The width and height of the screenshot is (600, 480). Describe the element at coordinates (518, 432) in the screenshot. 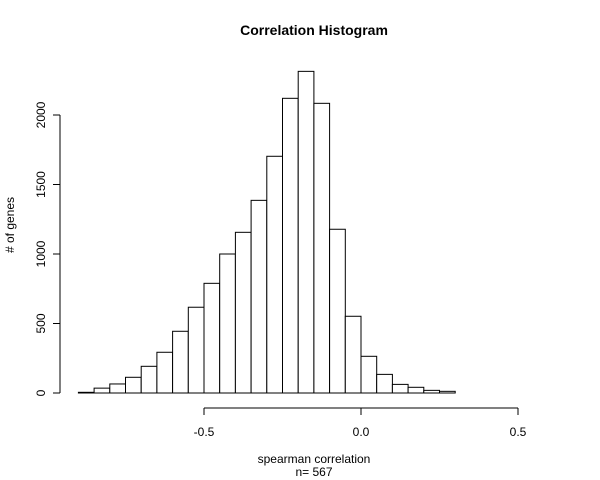

I see `x-tick-label: 0.5` at that location.